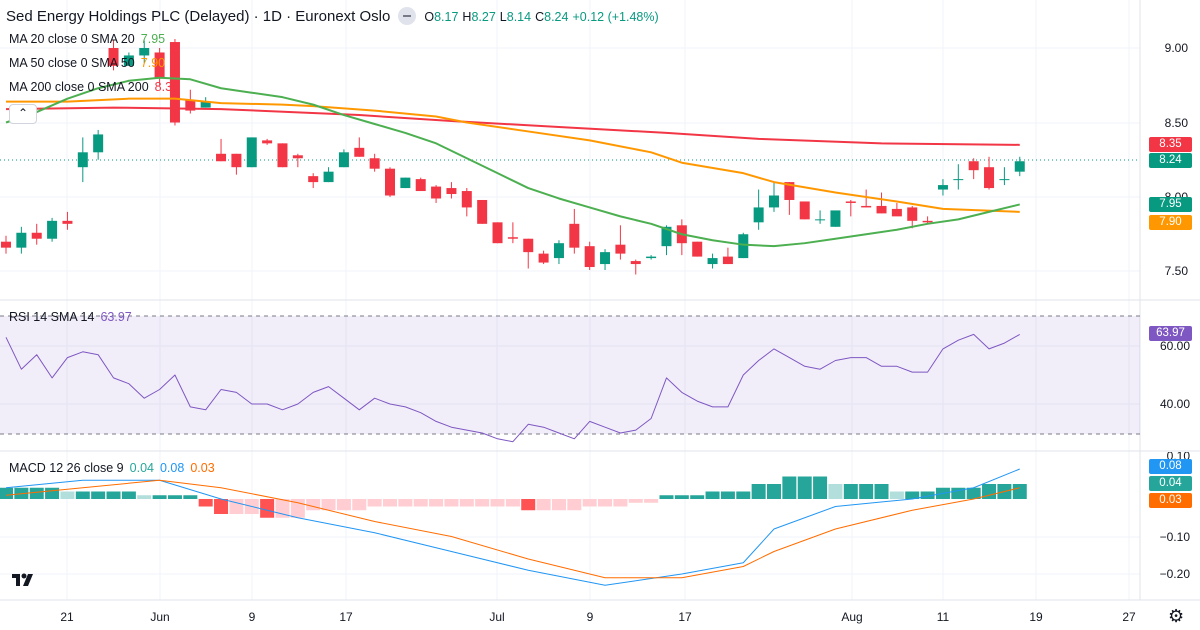  I want to click on time-tick-label: 9, so click(252, 617).